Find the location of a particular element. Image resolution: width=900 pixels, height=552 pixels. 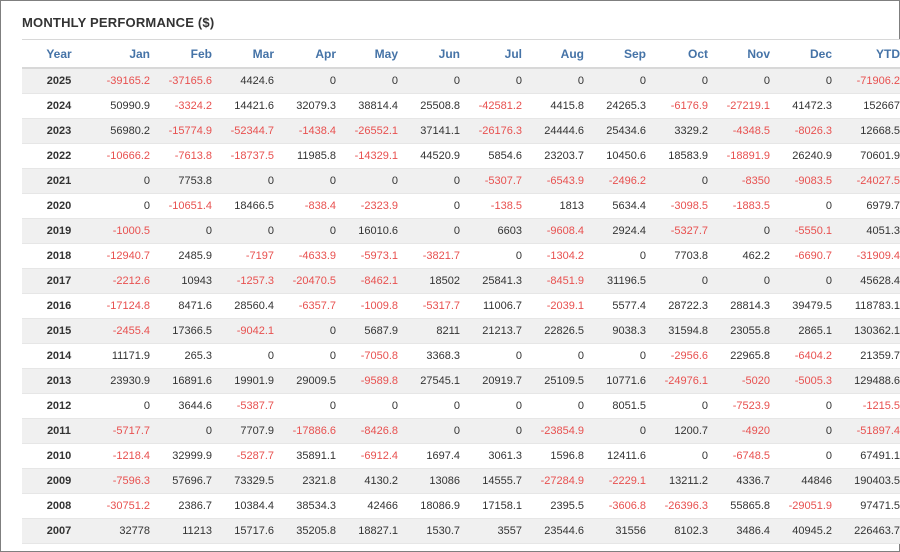

month-value-cell: 38534.3 is located at coordinates (313, 506).